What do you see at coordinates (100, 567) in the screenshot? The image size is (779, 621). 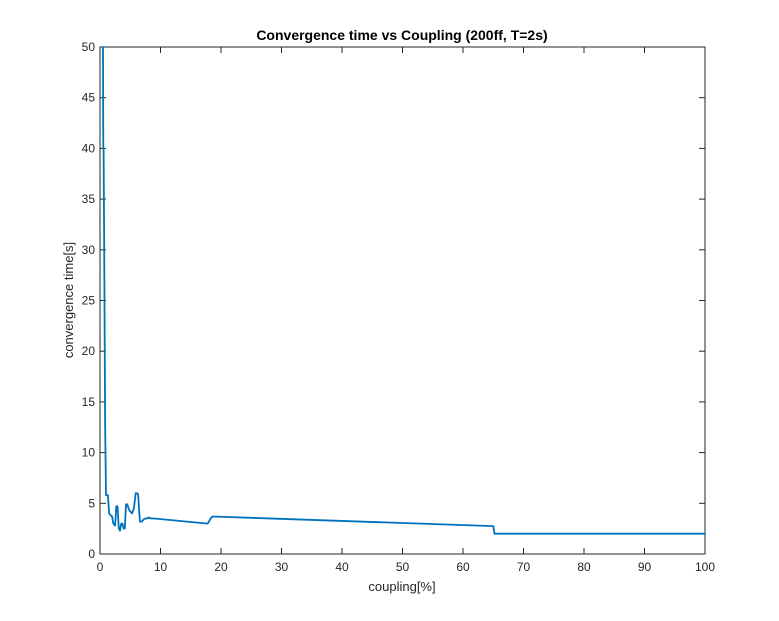 I see `x-tick-label: 0` at bounding box center [100, 567].